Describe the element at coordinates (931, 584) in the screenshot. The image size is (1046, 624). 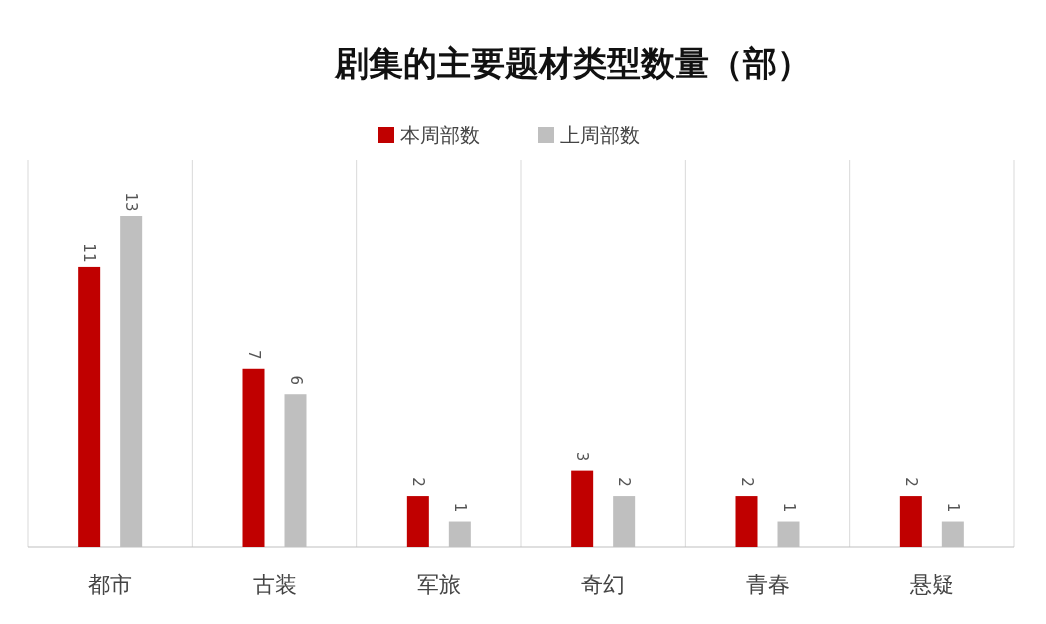
I see `x-tick-label: 悬疑` at that location.